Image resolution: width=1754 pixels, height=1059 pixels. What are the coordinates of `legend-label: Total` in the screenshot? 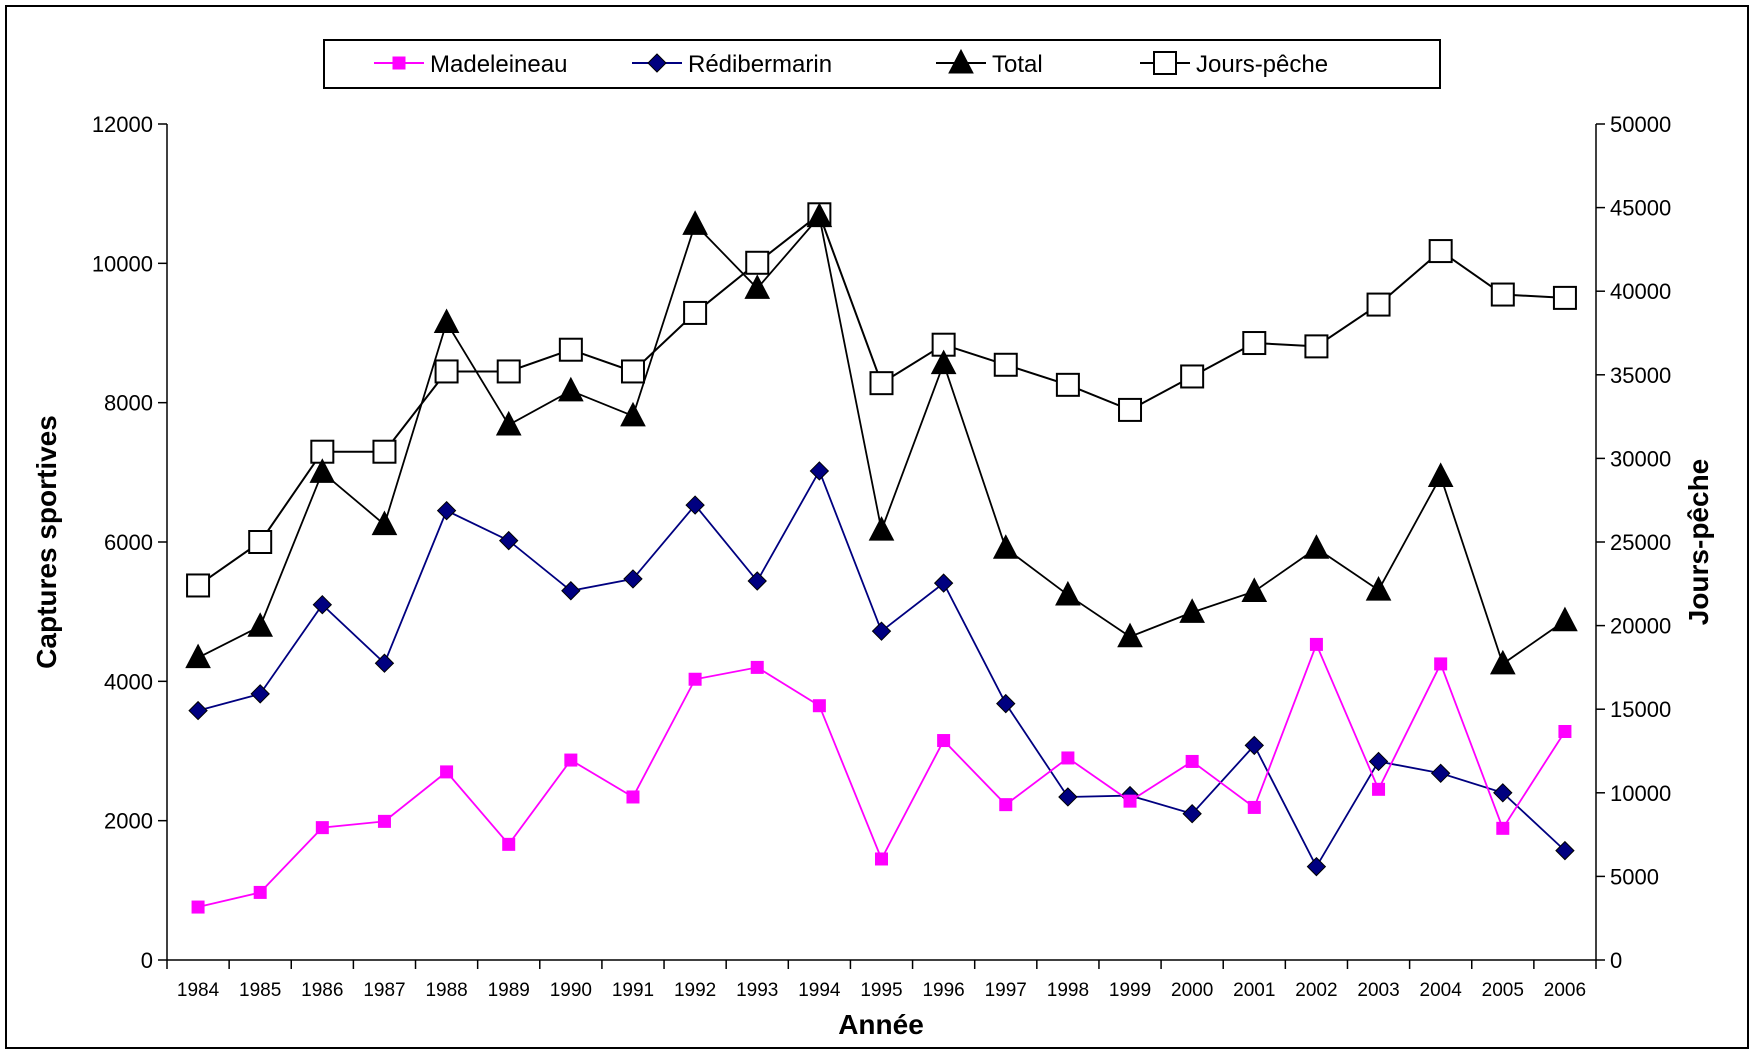 It's located at (1017, 64).